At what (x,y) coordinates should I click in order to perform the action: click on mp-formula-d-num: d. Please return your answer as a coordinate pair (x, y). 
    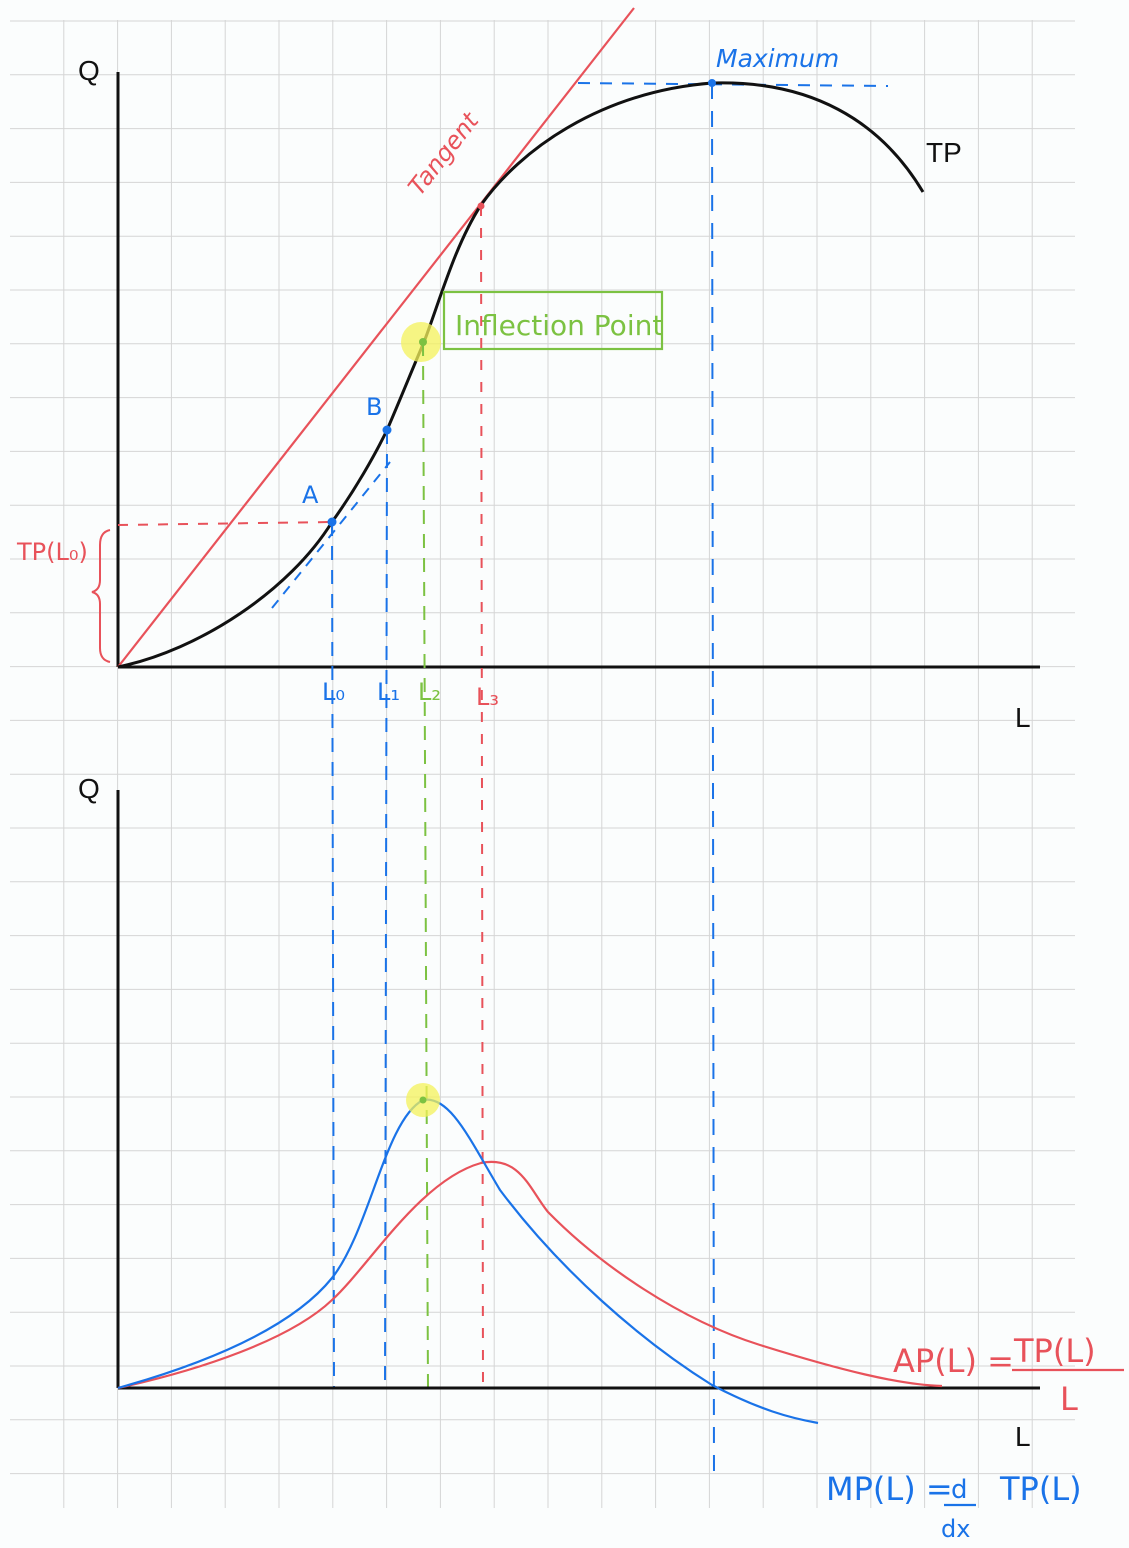
    Looking at the image, I should click on (959, 1490).